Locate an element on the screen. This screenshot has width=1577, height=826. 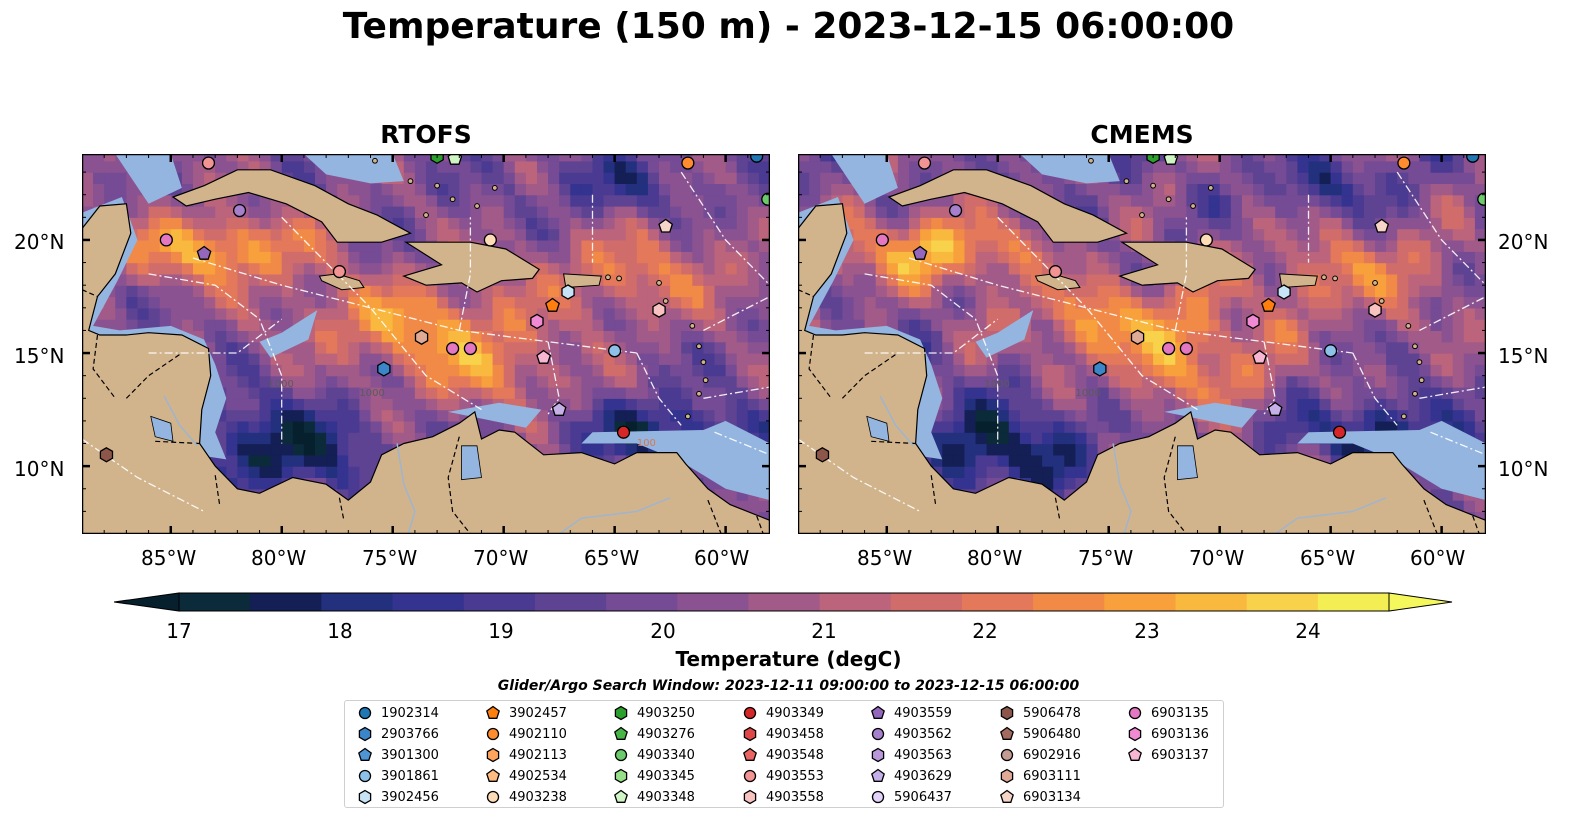
legend-item-label: 4902113 is located at coordinates (538, 755).